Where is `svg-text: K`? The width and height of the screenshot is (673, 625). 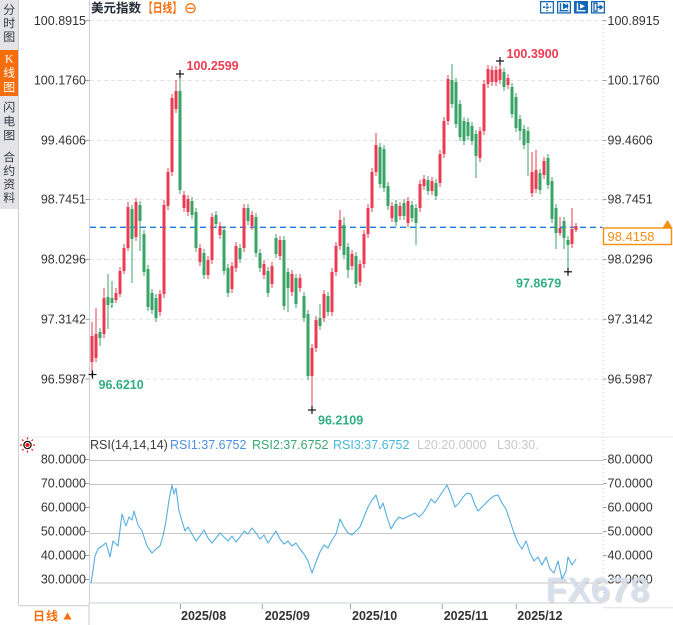 svg-text: K is located at coordinates (9, 59).